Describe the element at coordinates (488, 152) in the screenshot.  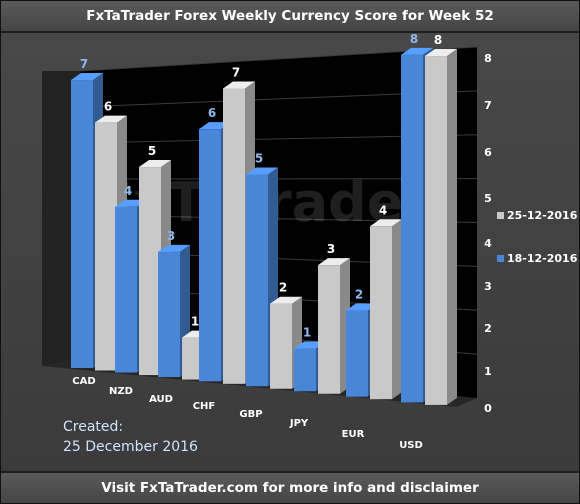
I see `y-tick-label: 6` at that location.